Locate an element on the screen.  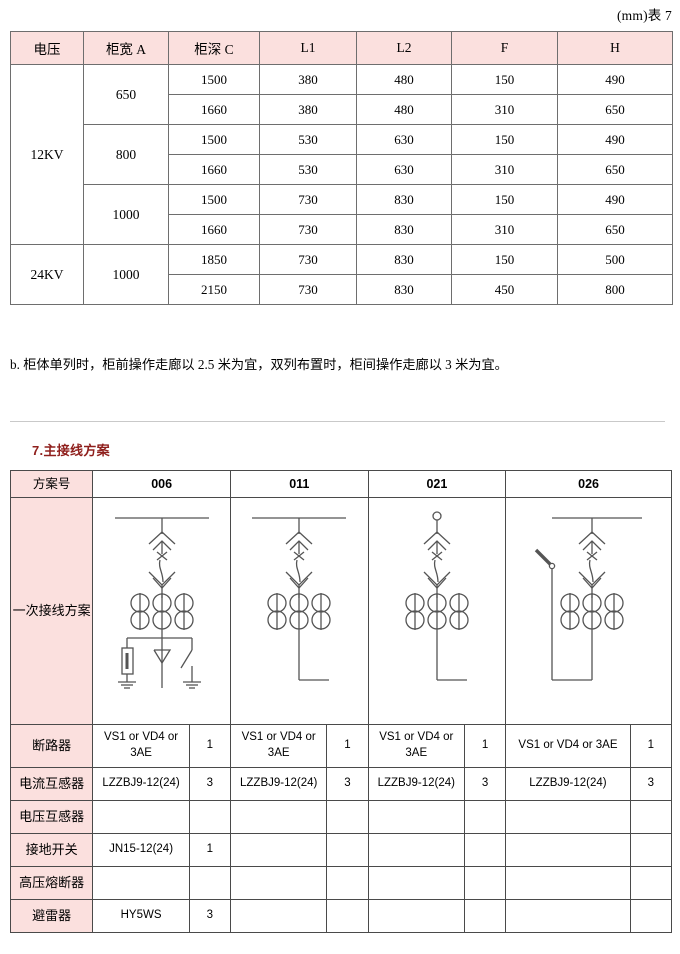
cell-width: 800 is located at coordinates (126, 154).